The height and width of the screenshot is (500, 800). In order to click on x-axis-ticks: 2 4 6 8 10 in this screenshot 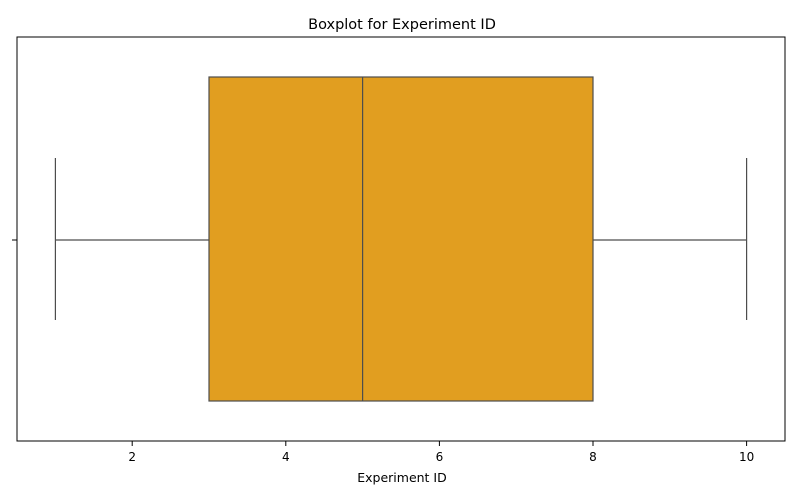, I will do `click(441, 452)`.